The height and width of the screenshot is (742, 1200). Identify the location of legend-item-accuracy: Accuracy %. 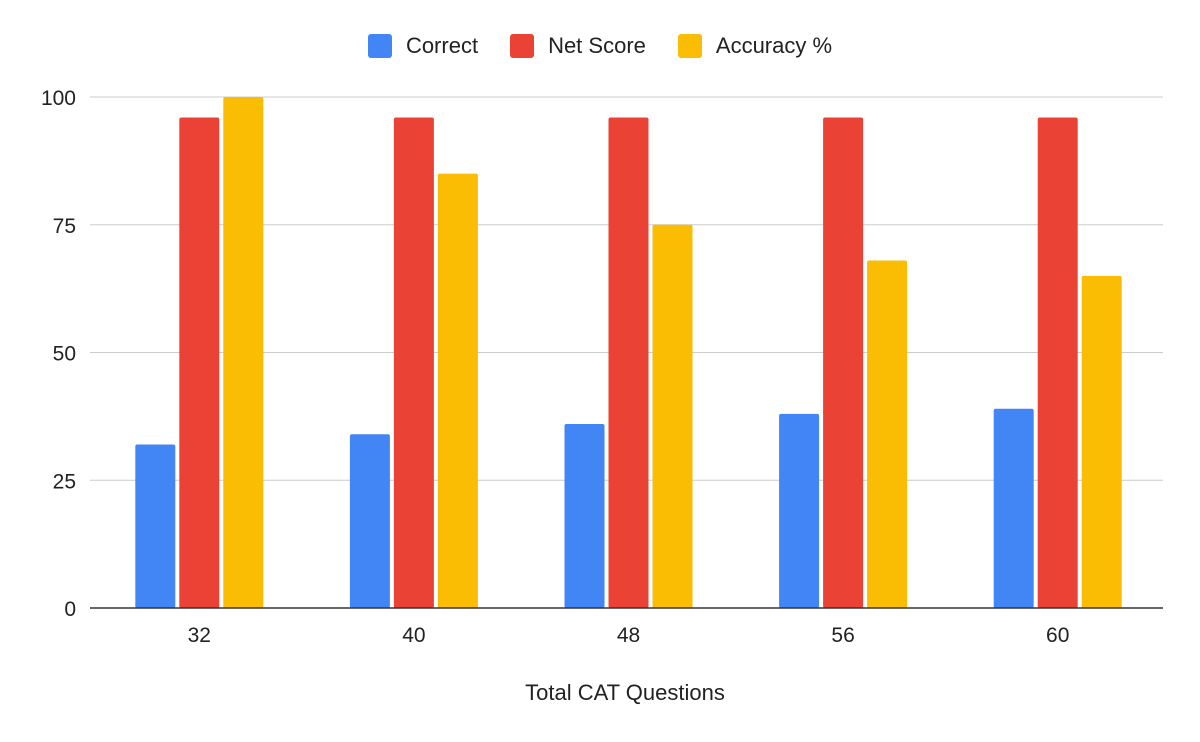
(755, 46).